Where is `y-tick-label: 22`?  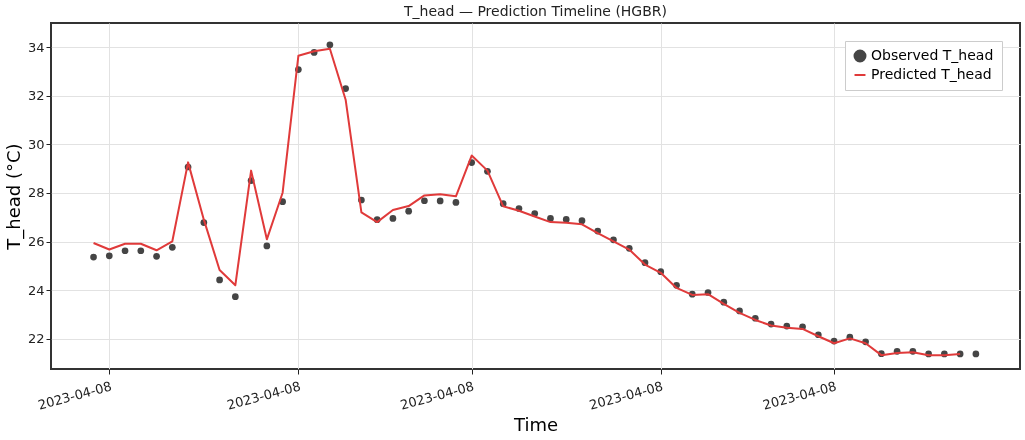
y-tick-label: 22 is located at coordinates (36, 339).